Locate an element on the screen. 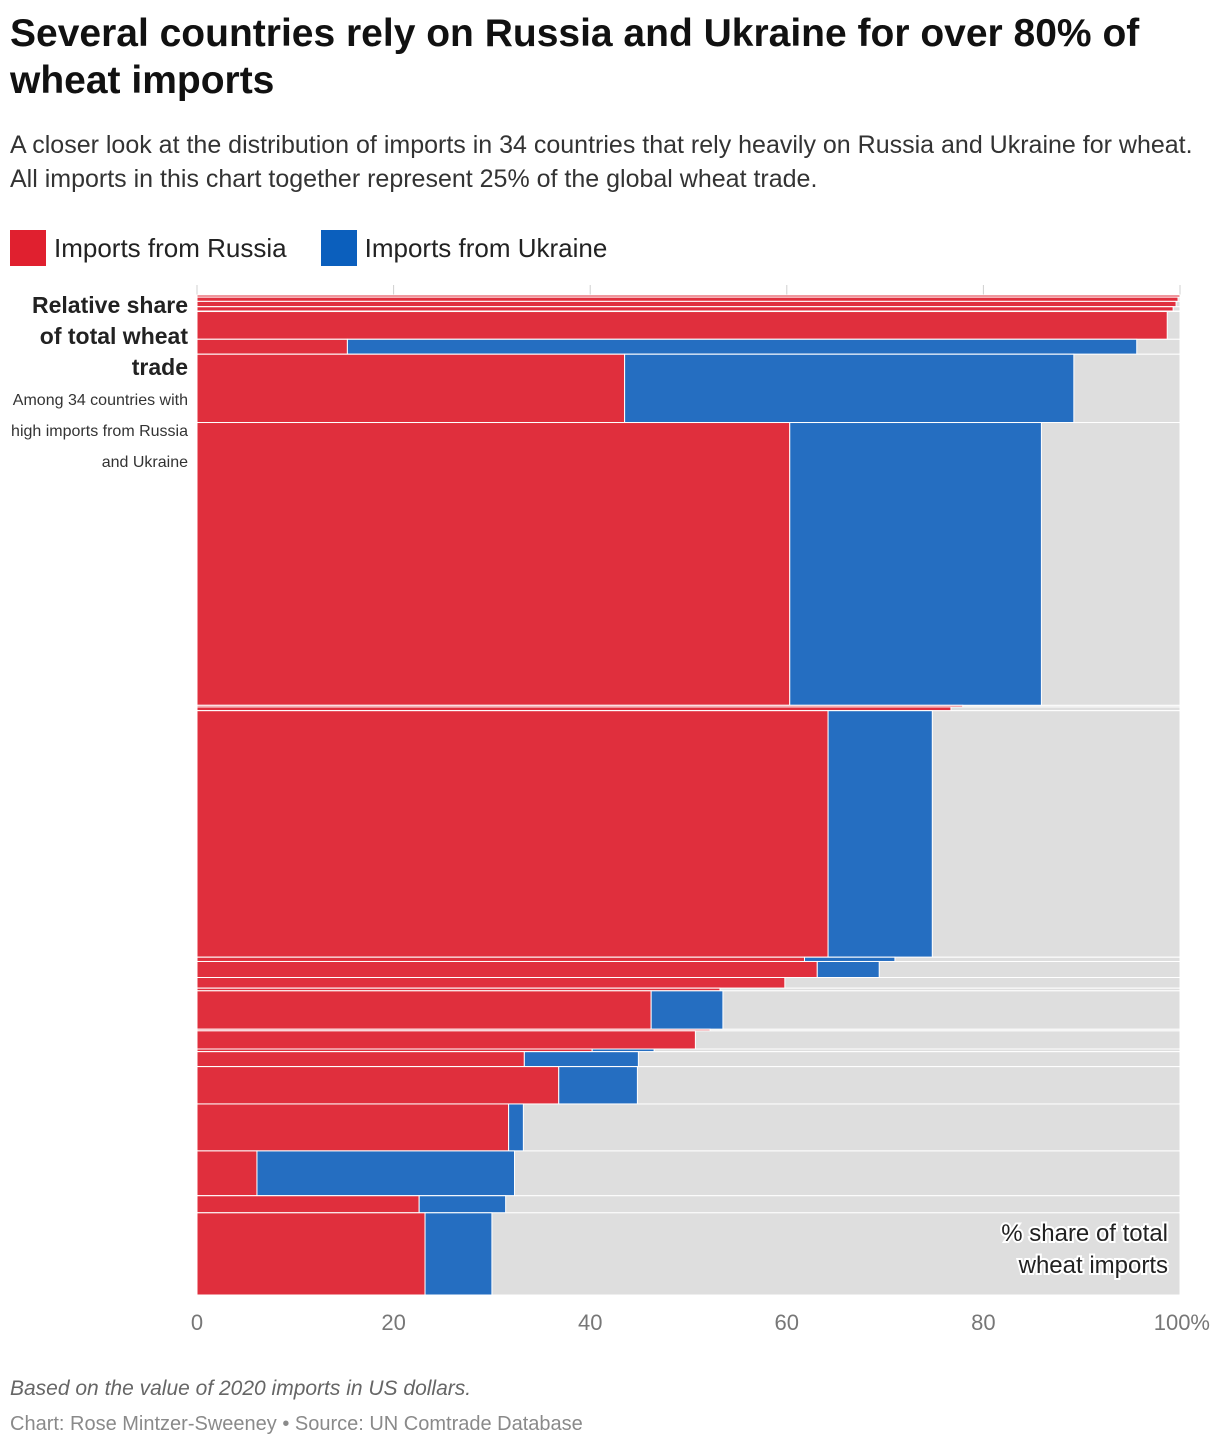 Image resolution: width=1220 pixels, height=1450 pixels. legend-item-russia: Imports from Russia is located at coordinates (148, 248).